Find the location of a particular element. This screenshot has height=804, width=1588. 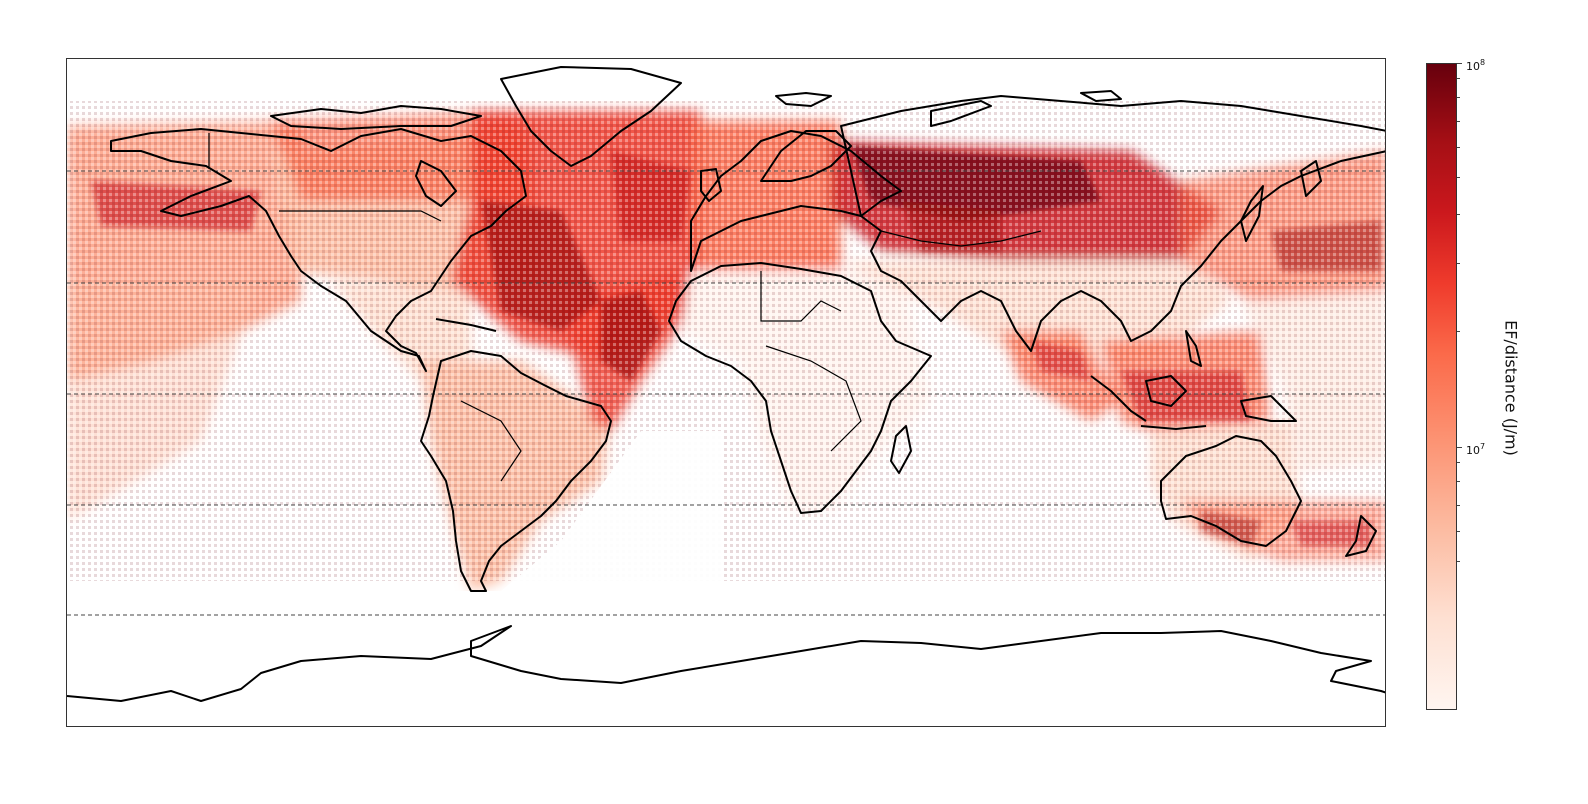

colorbar-title: EF/distance (J/m) is located at coordinates (1511, 388).